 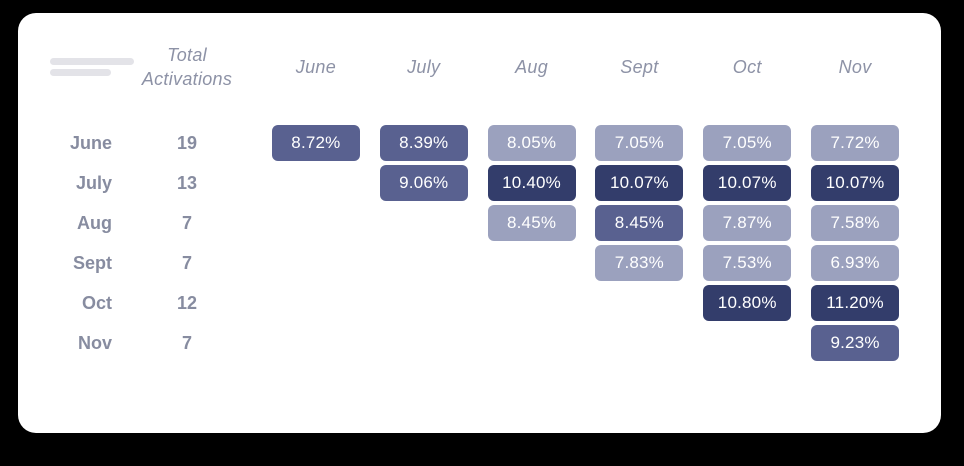 I want to click on heatmap-cell-nov-nov: 9.23%, so click(x=855, y=343).